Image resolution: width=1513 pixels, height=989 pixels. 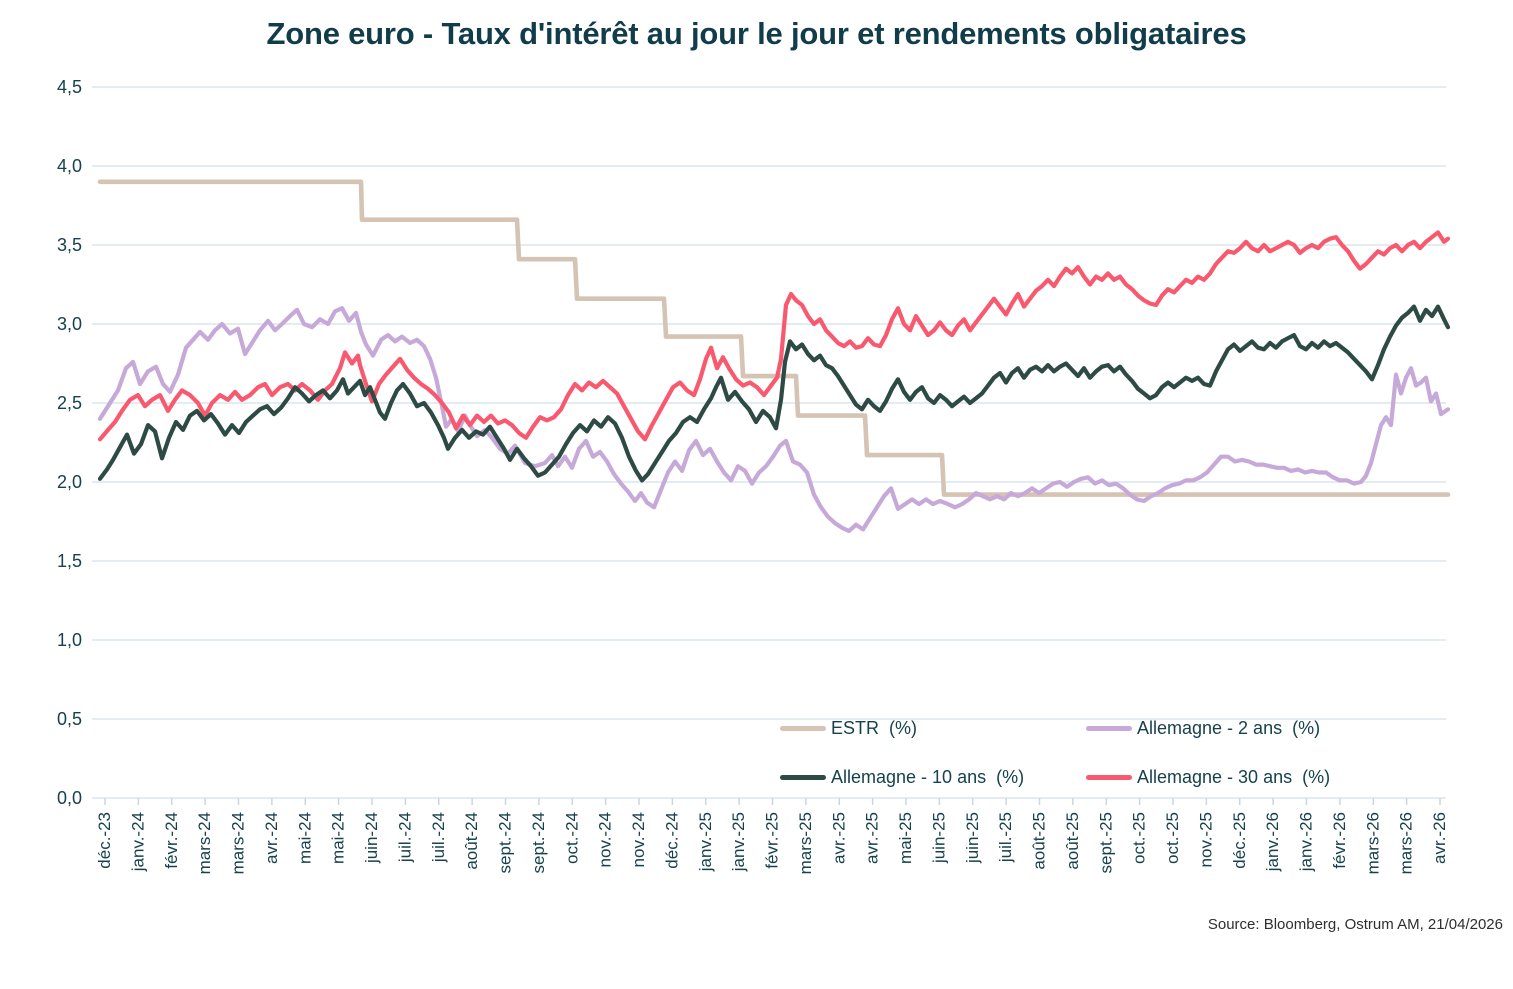 What do you see at coordinates (69, 719) in the screenshot?
I see `y-tick-label: 0,5` at bounding box center [69, 719].